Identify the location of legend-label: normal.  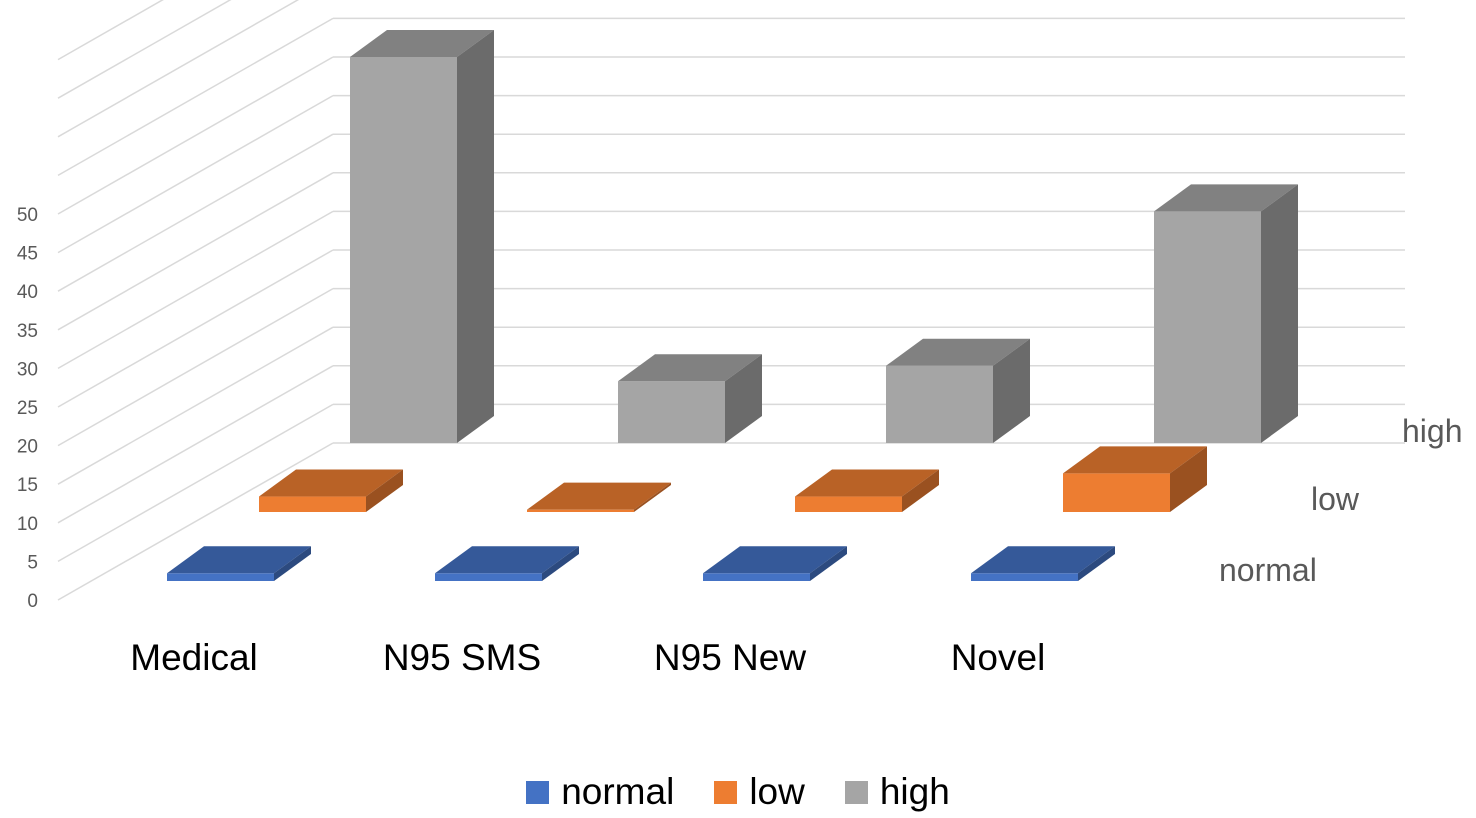
(618, 791).